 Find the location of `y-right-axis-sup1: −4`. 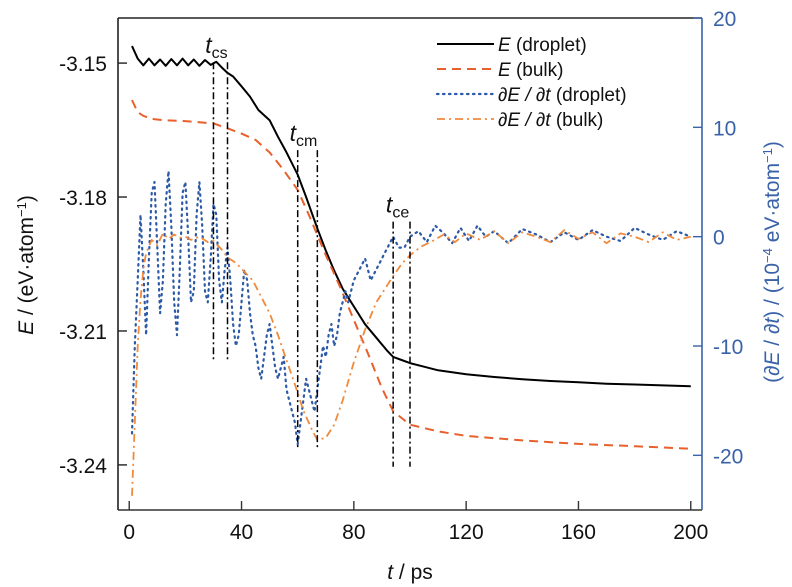

y-right-axis-sup1: −4 is located at coordinates (767, 255).